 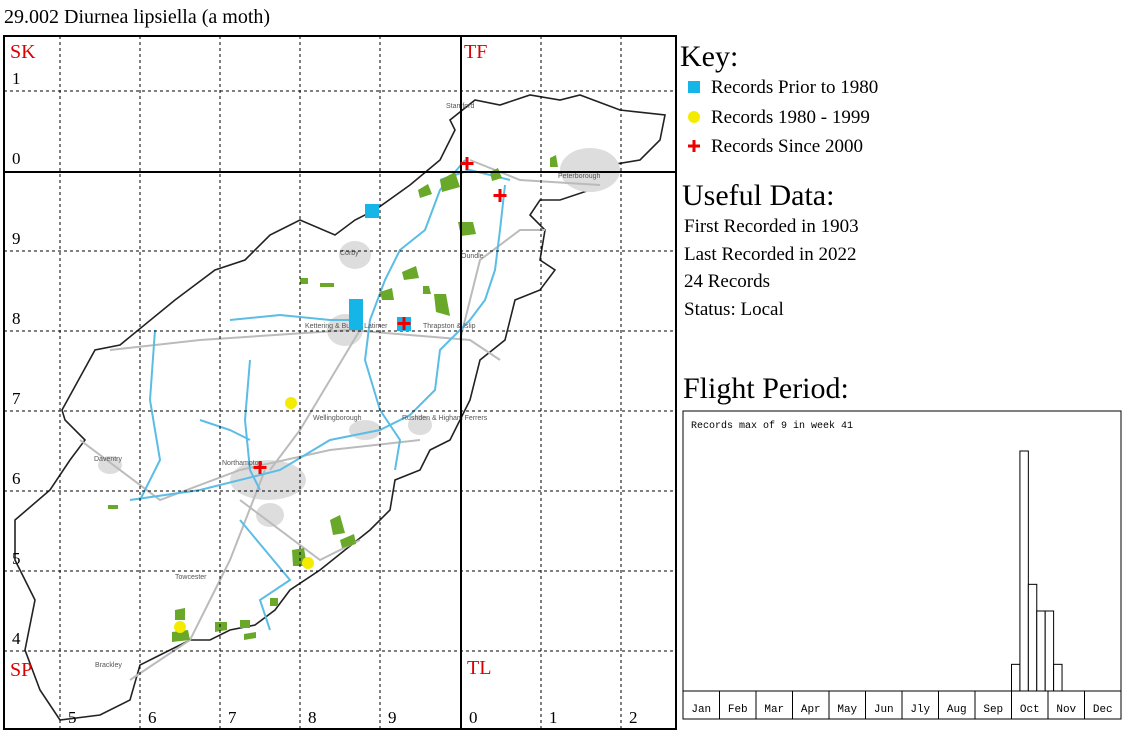 What do you see at coordinates (23, 52) in the screenshot?
I see `square-label: SK` at bounding box center [23, 52].